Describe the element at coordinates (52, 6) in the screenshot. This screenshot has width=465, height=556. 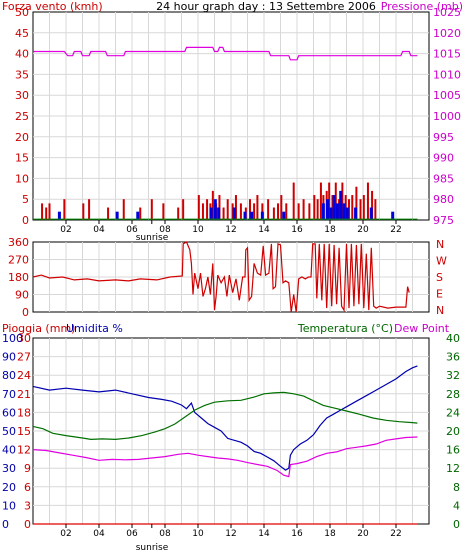
I see `left-axis-label: Forza vento (kmh)` at that location.